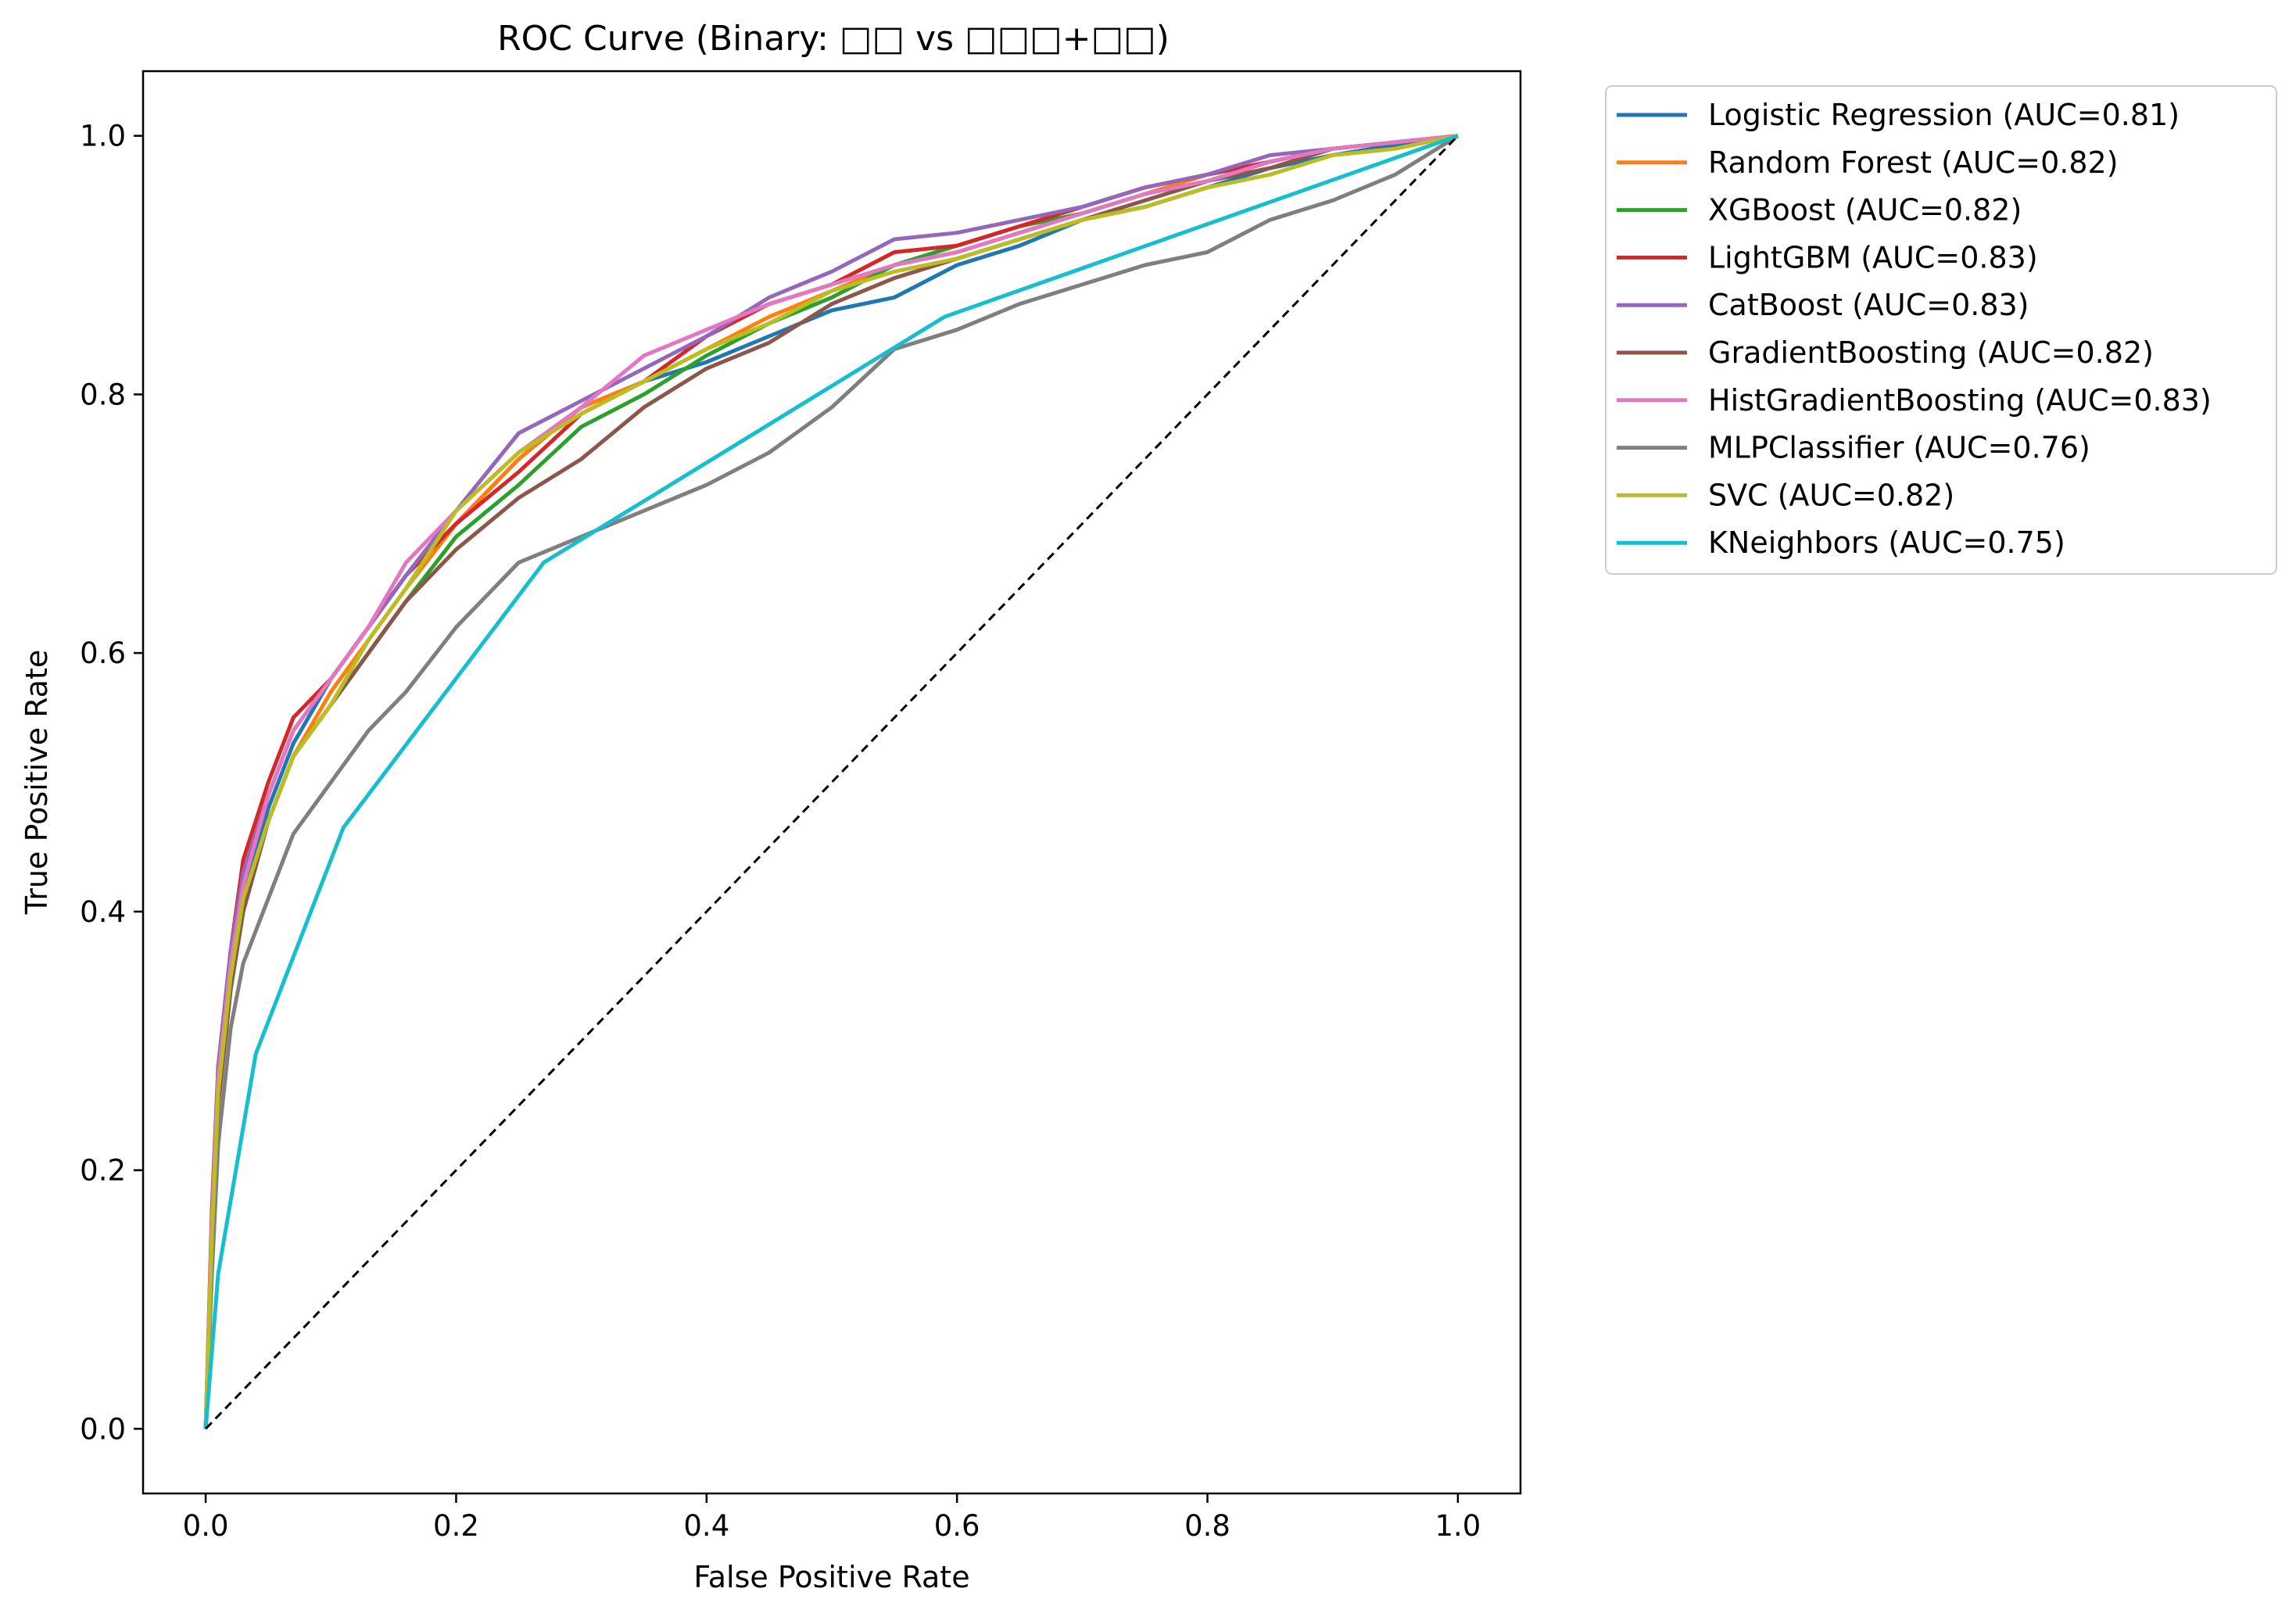 This screenshot has height=1617, width=2296. What do you see at coordinates (1944, 115) in the screenshot?
I see `legend-label: Logistic Regression (AUC=0.81)` at bounding box center [1944, 115].